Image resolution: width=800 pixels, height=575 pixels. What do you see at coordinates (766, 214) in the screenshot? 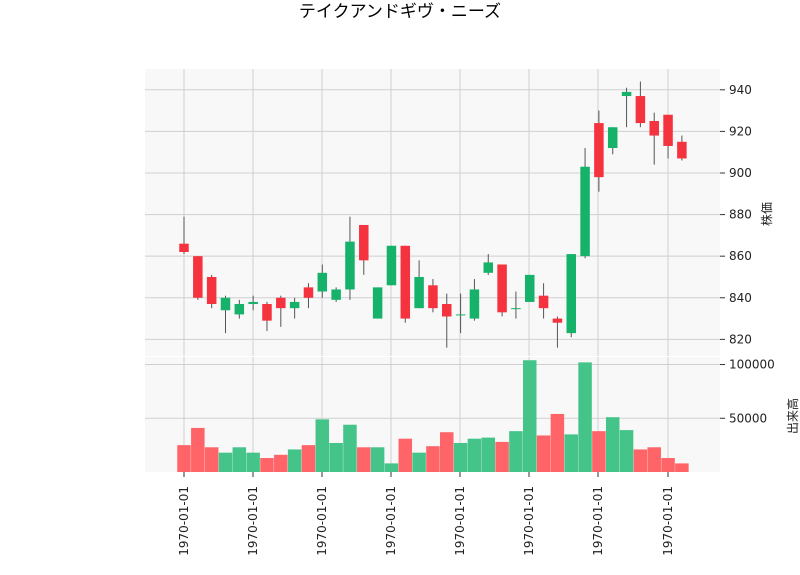
I see `price-axis-label: 株価` at bounding box center [766, 214].